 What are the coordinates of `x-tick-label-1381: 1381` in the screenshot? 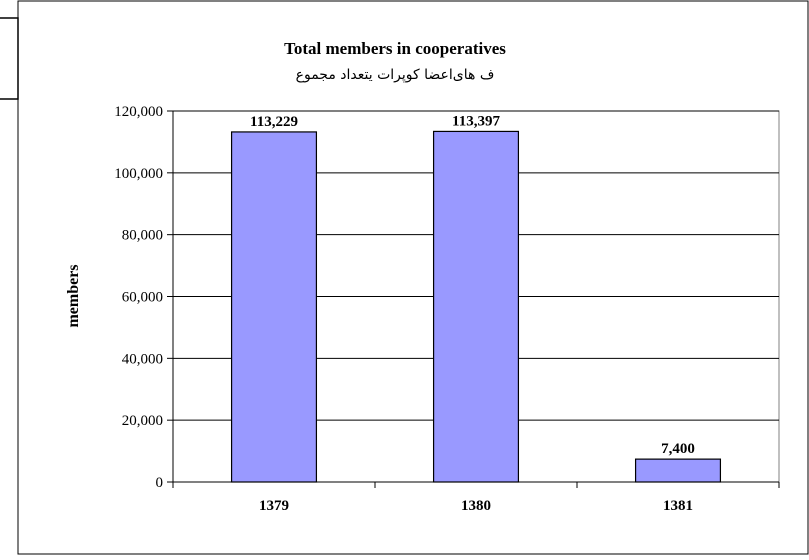 It's located at (678, 506).